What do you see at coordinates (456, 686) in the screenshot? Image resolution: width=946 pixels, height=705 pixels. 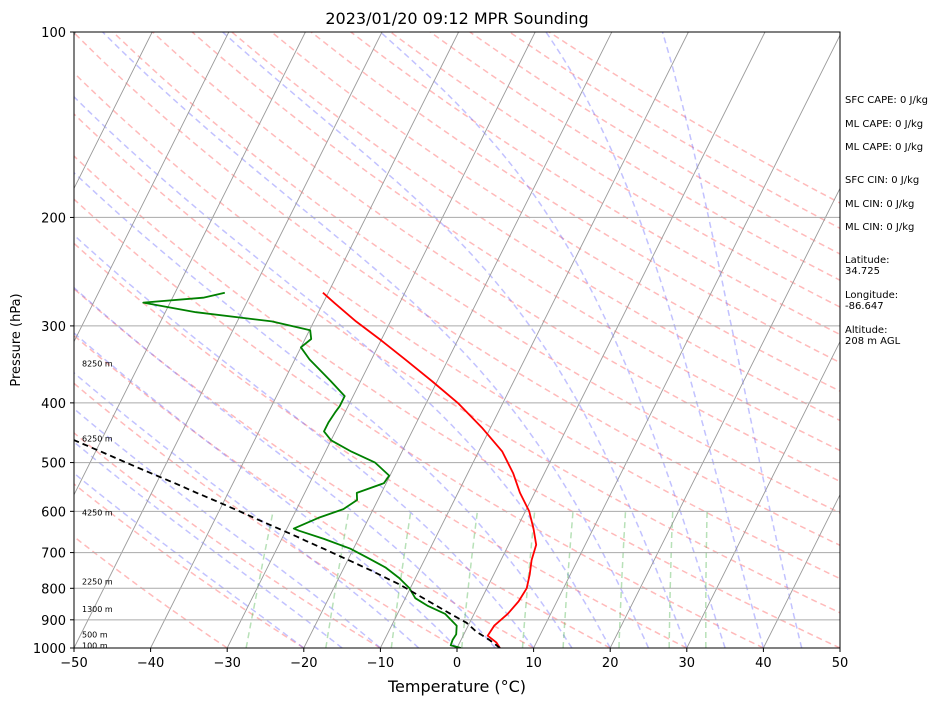 I see `x-axis-label: Temperature (°C)` at bounding box center [456, 686].